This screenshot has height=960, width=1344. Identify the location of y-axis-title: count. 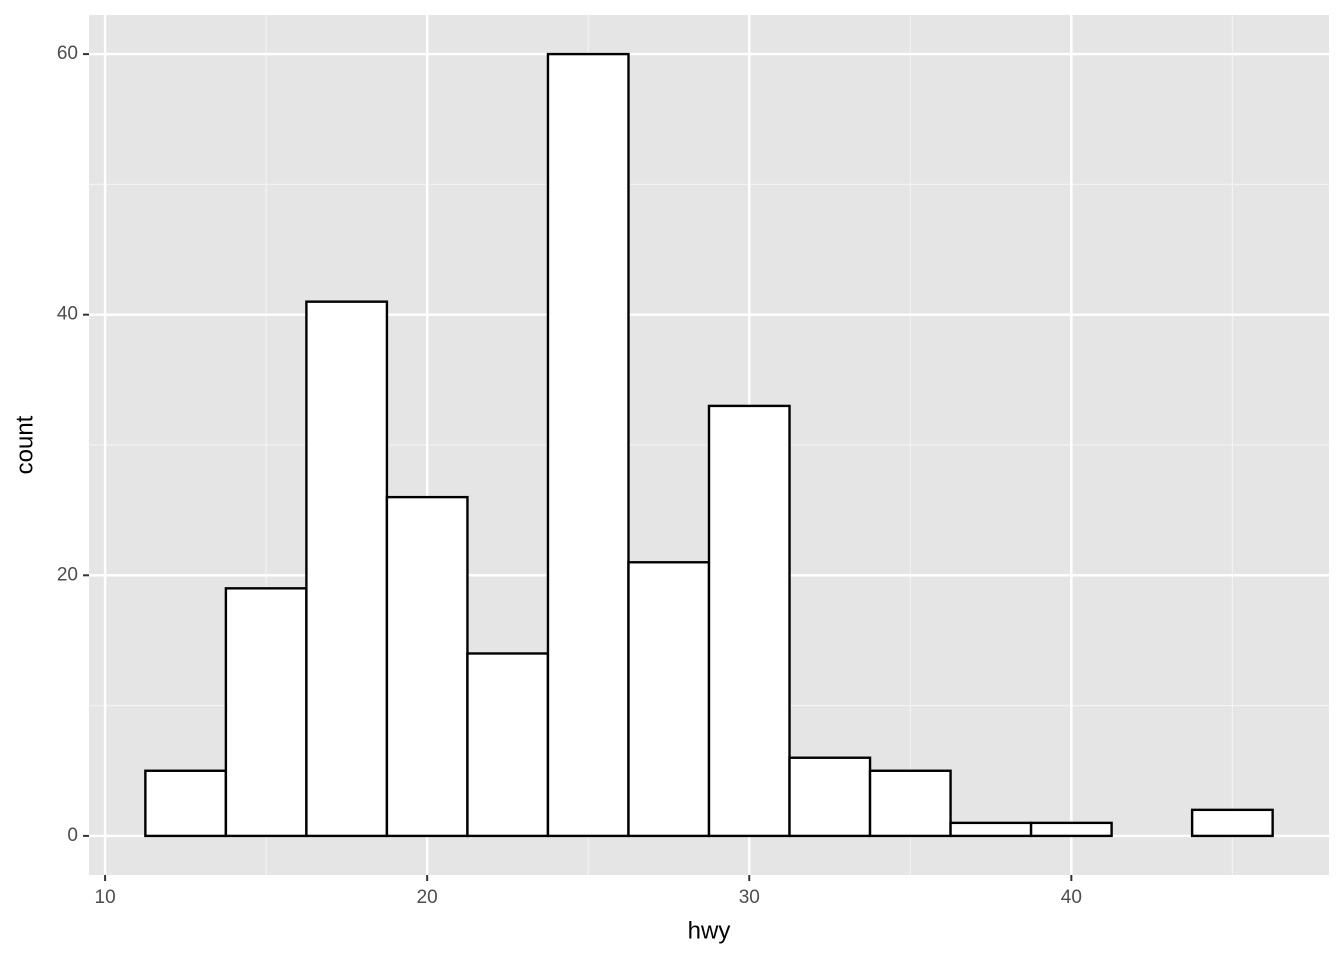
(24, 444).